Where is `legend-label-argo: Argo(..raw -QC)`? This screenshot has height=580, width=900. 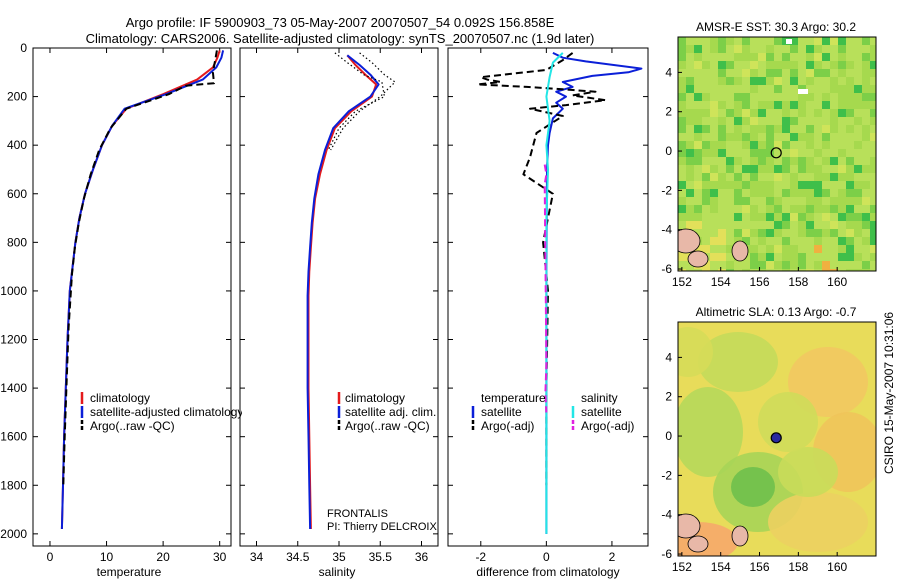
legend-label-argo: Argo(..raw -QC) is located at coordinates (387, 426).